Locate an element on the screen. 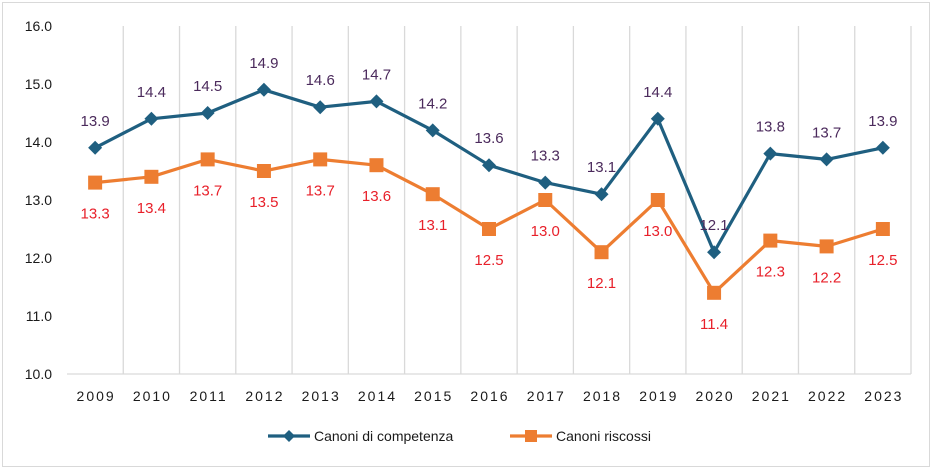 Image resolution: width=934 pixels, height=471 pixels. y-tick-label: 15.0 is located at coordinates (38, 84).